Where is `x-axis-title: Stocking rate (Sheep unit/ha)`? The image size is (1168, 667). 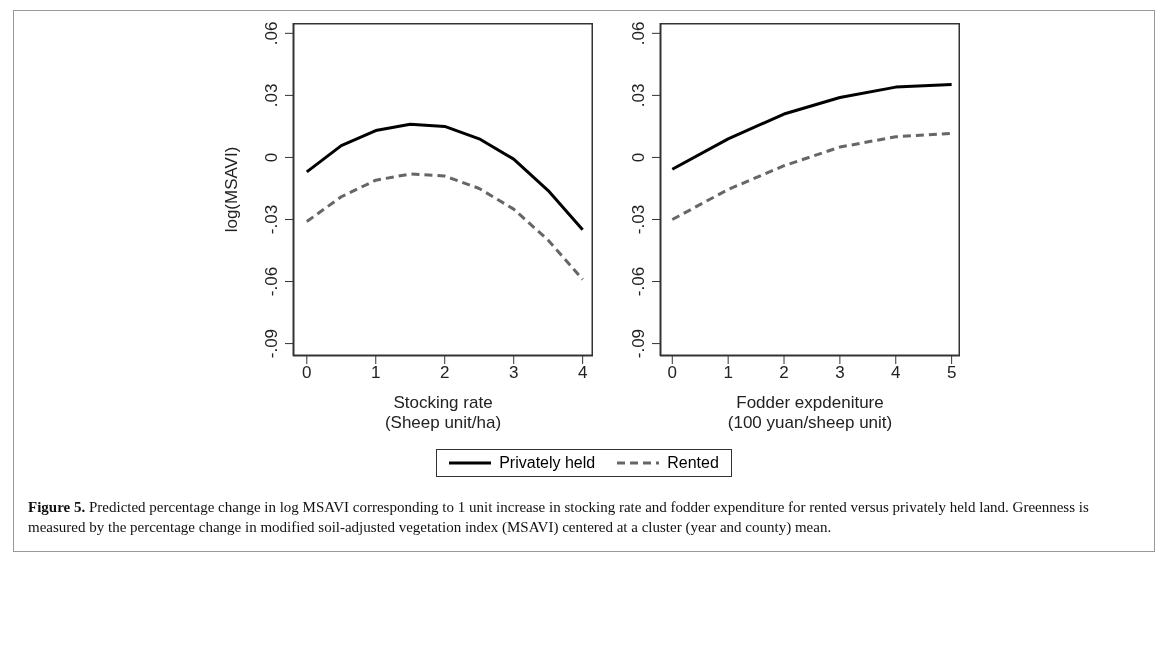 x-axis-title: Stocking rate (Sheep unit/ha) is located at coordinates (443, 412).